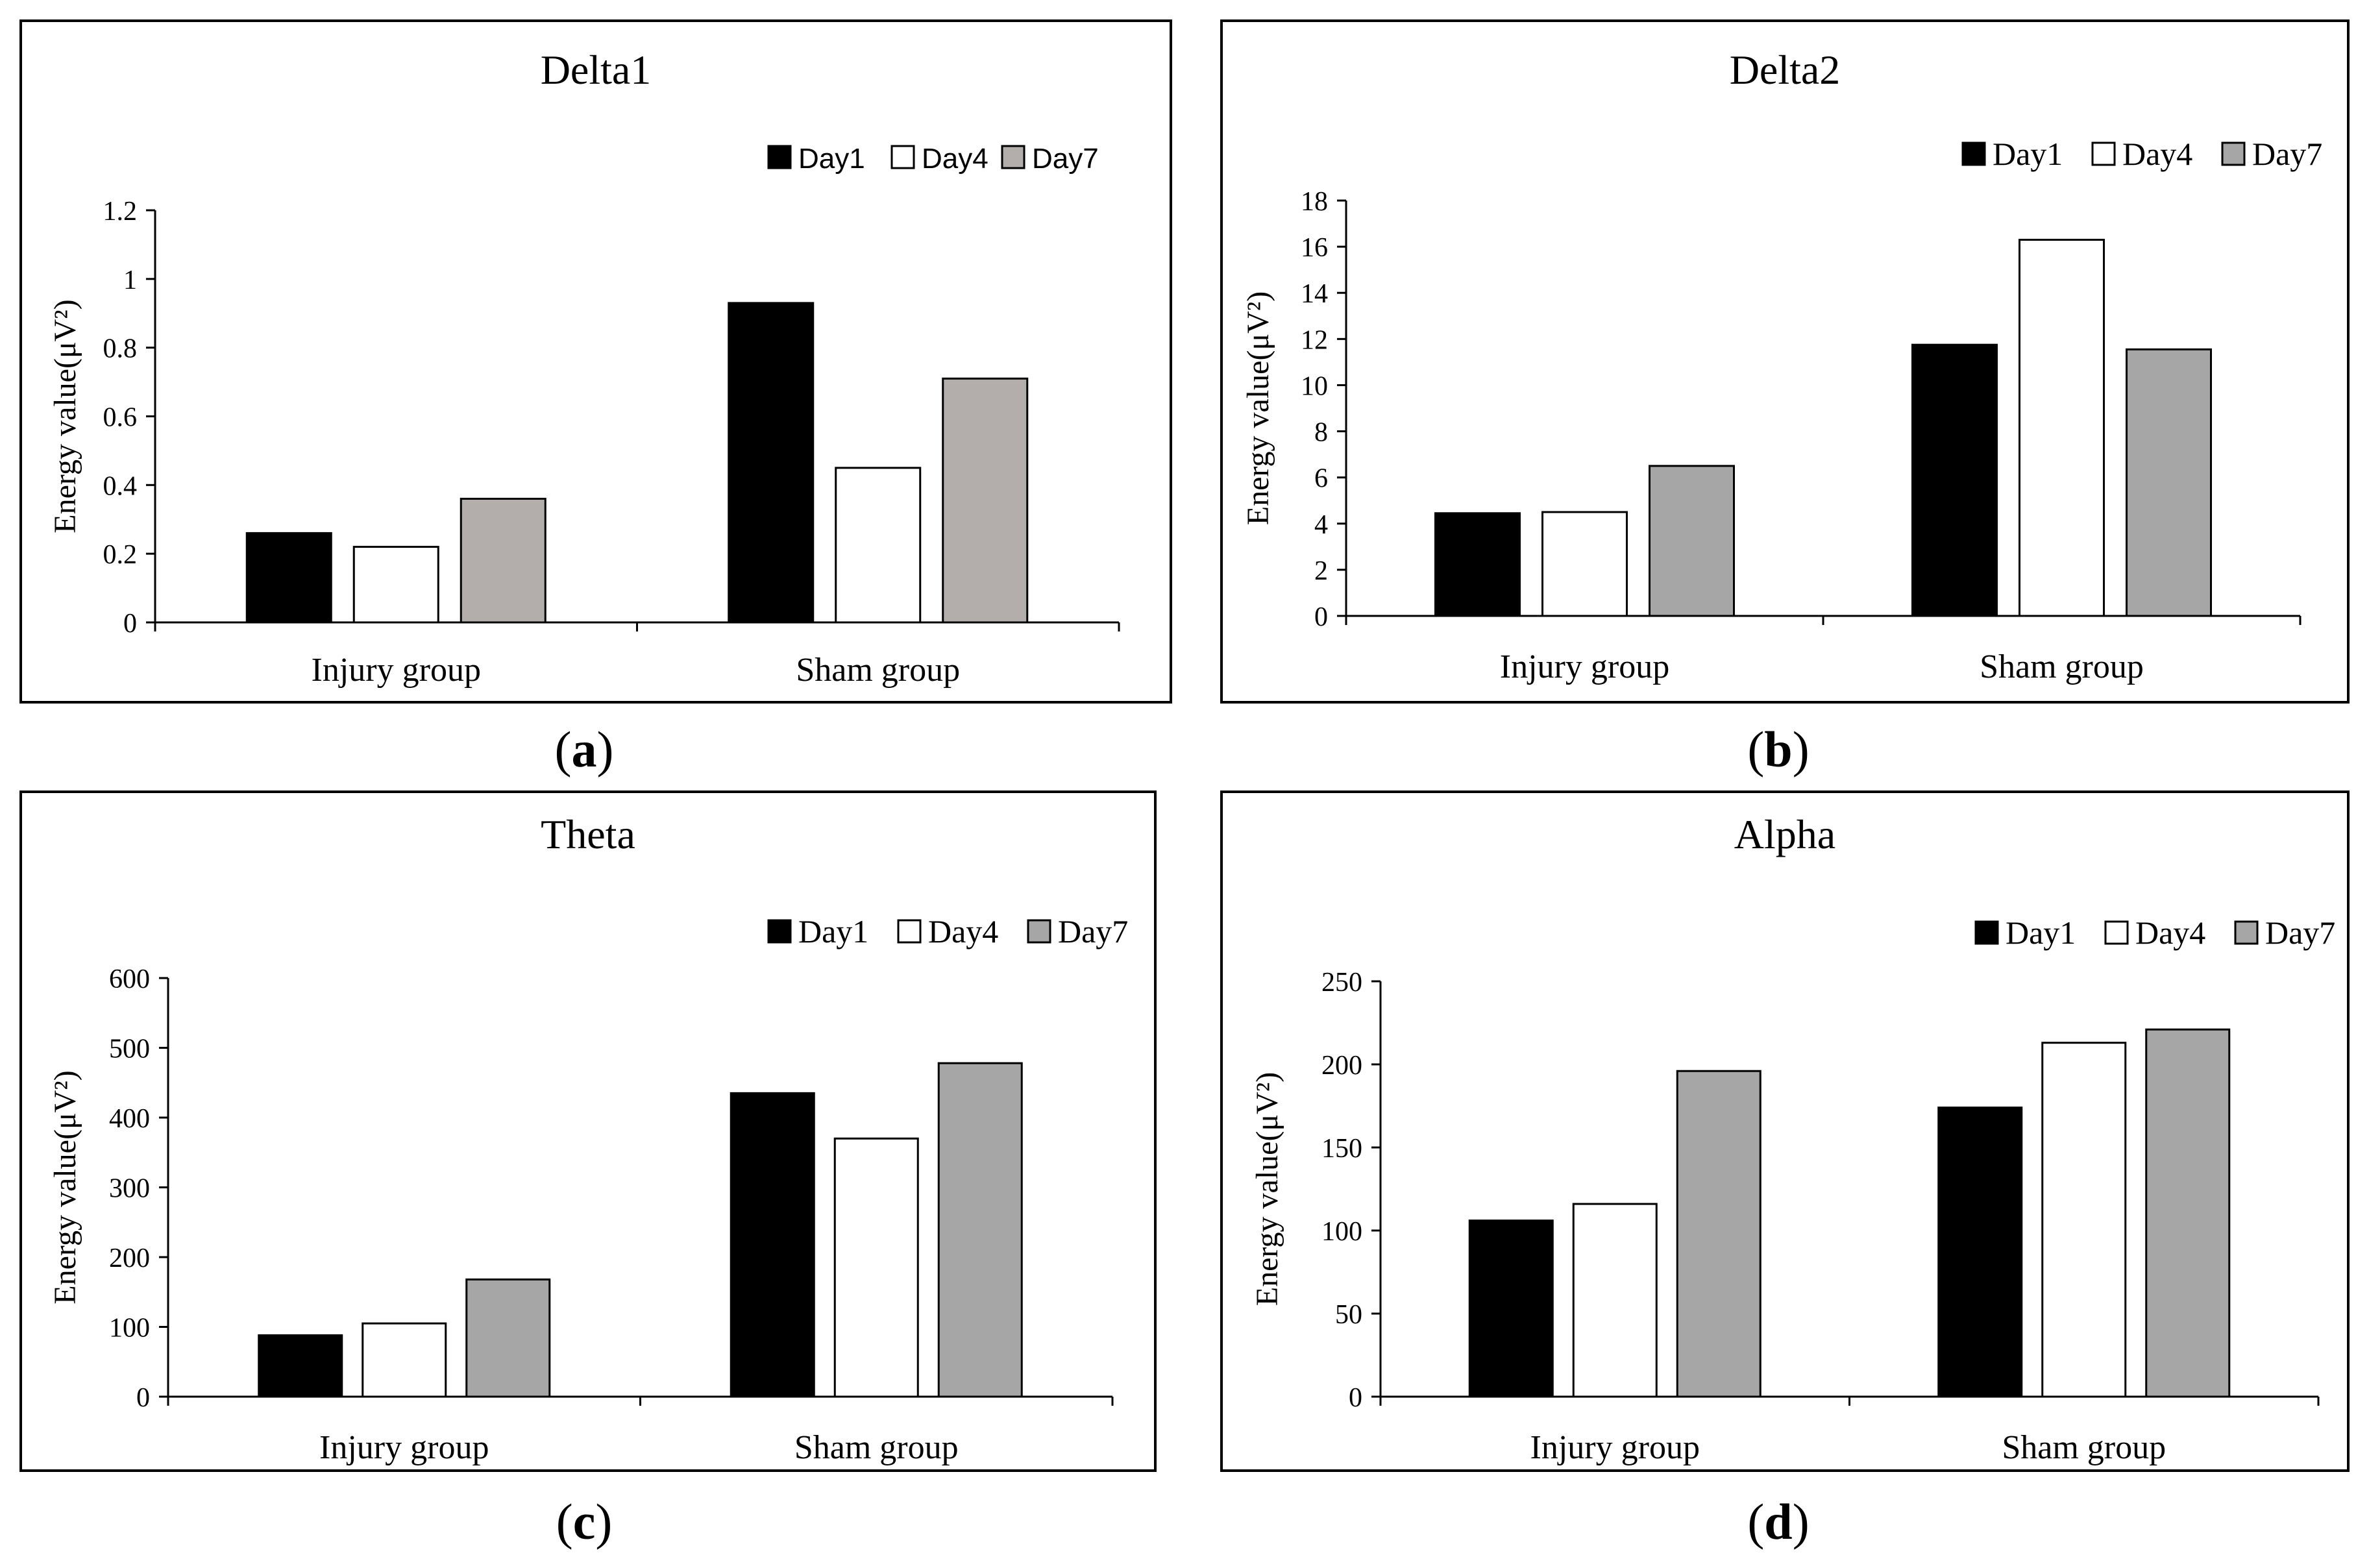 The width and height of the screenshot is (2369, 1568). I want to click on y-tick-label: 150, so click(1342, 1149).